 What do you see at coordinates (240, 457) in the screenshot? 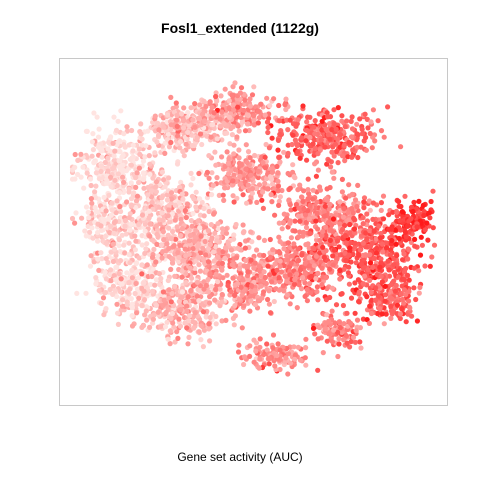
I see `x-axis-label: Gene set activity (AUC)` at bounding box center [240, 457].